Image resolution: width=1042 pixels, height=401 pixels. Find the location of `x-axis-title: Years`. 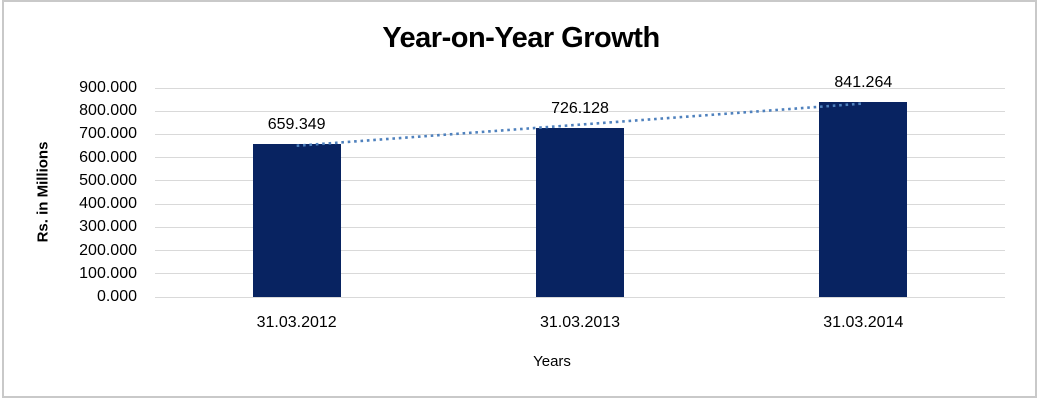

x-axis-title: Years is located at coordinates (552, 361).